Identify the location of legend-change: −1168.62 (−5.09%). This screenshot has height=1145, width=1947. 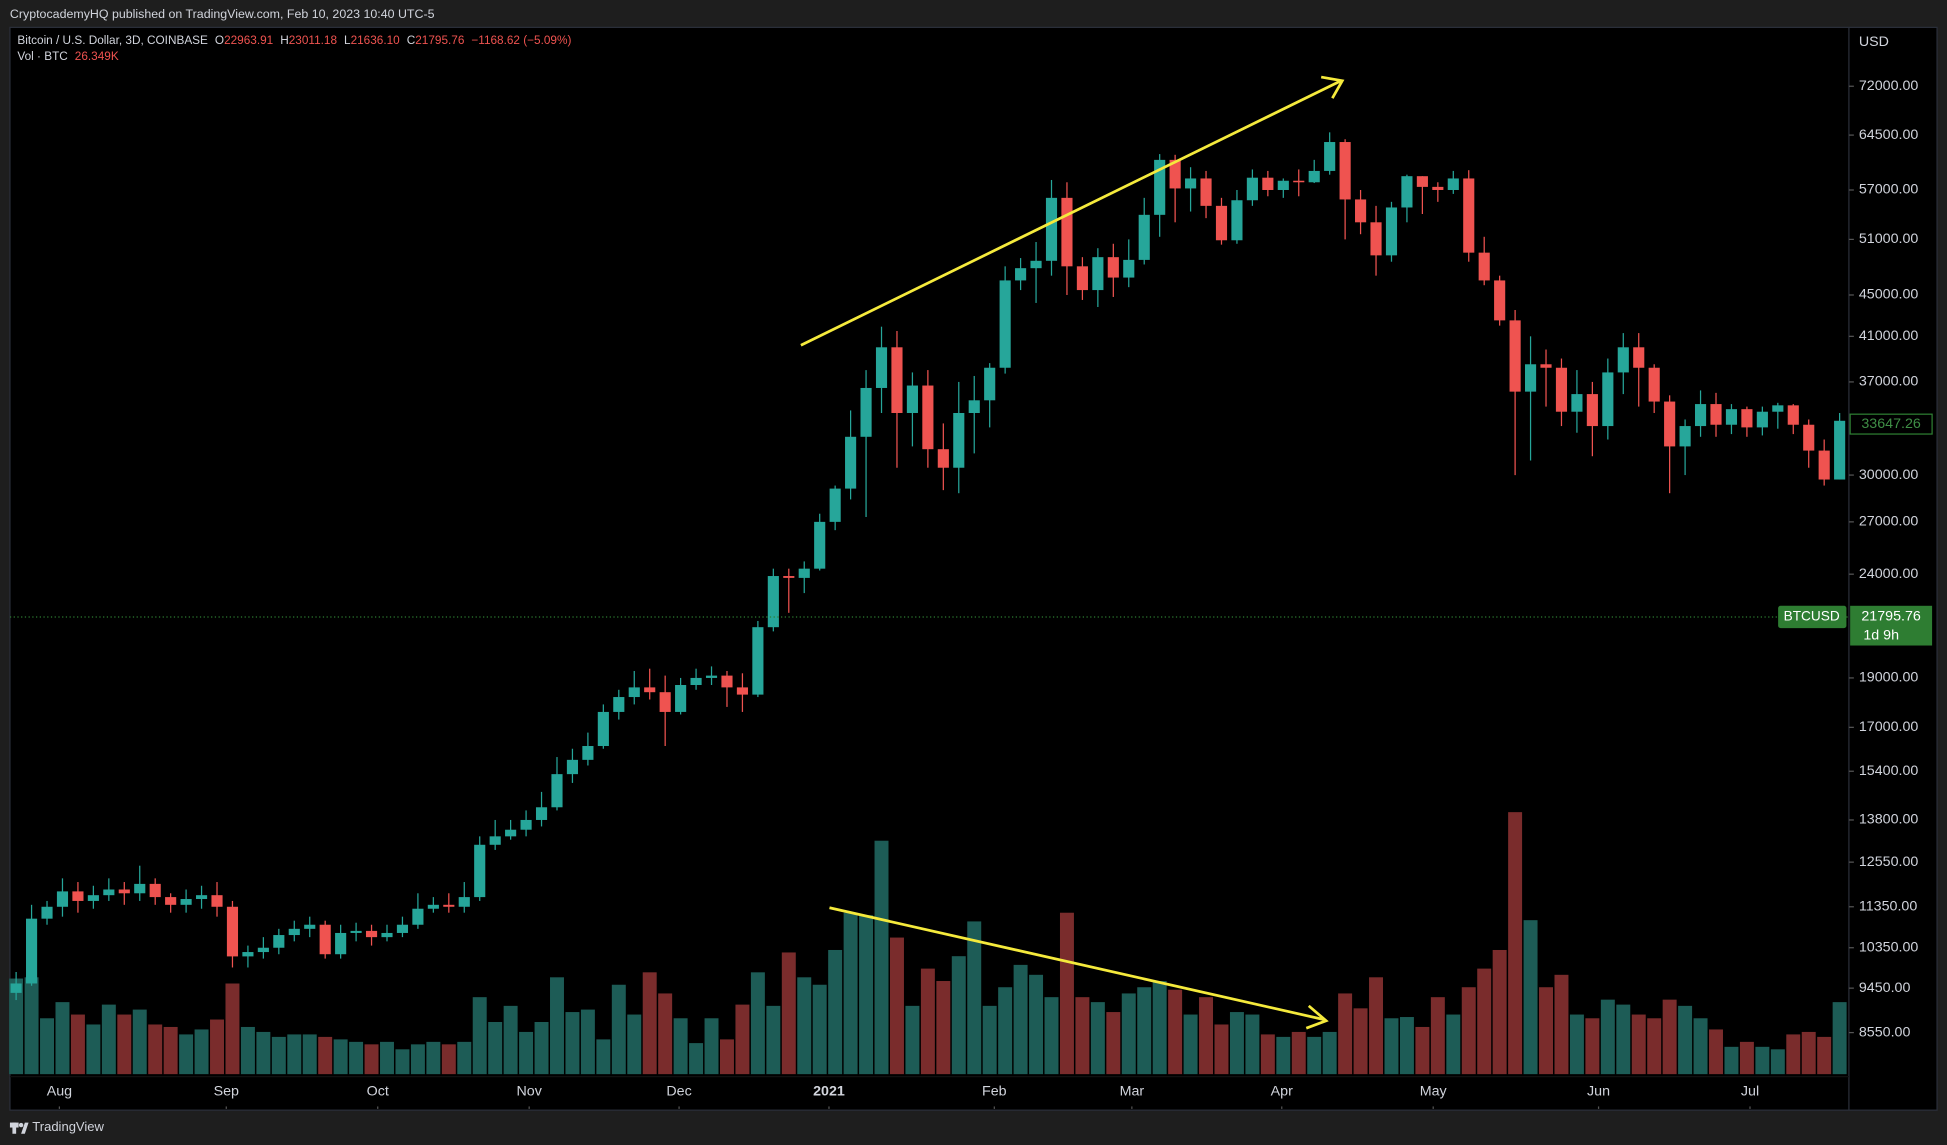
(521, 40).